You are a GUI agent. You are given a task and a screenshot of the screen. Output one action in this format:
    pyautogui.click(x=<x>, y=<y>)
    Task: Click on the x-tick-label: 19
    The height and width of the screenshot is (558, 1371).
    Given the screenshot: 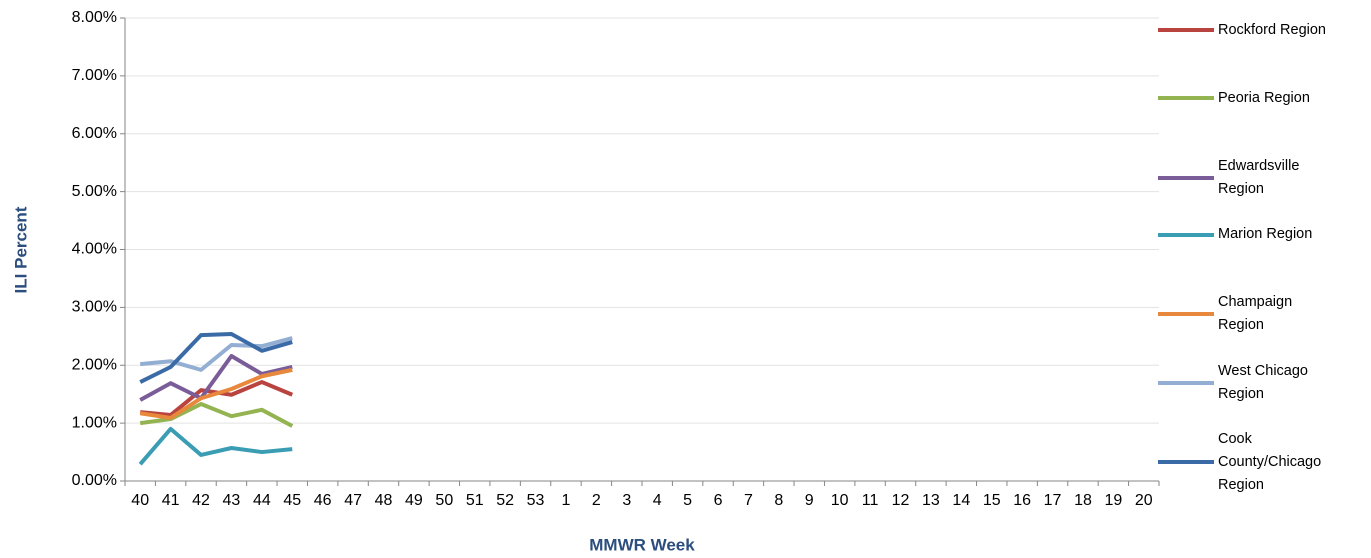 What is the action you would take?
    pyautogui.click(x=1113, y=500)
    